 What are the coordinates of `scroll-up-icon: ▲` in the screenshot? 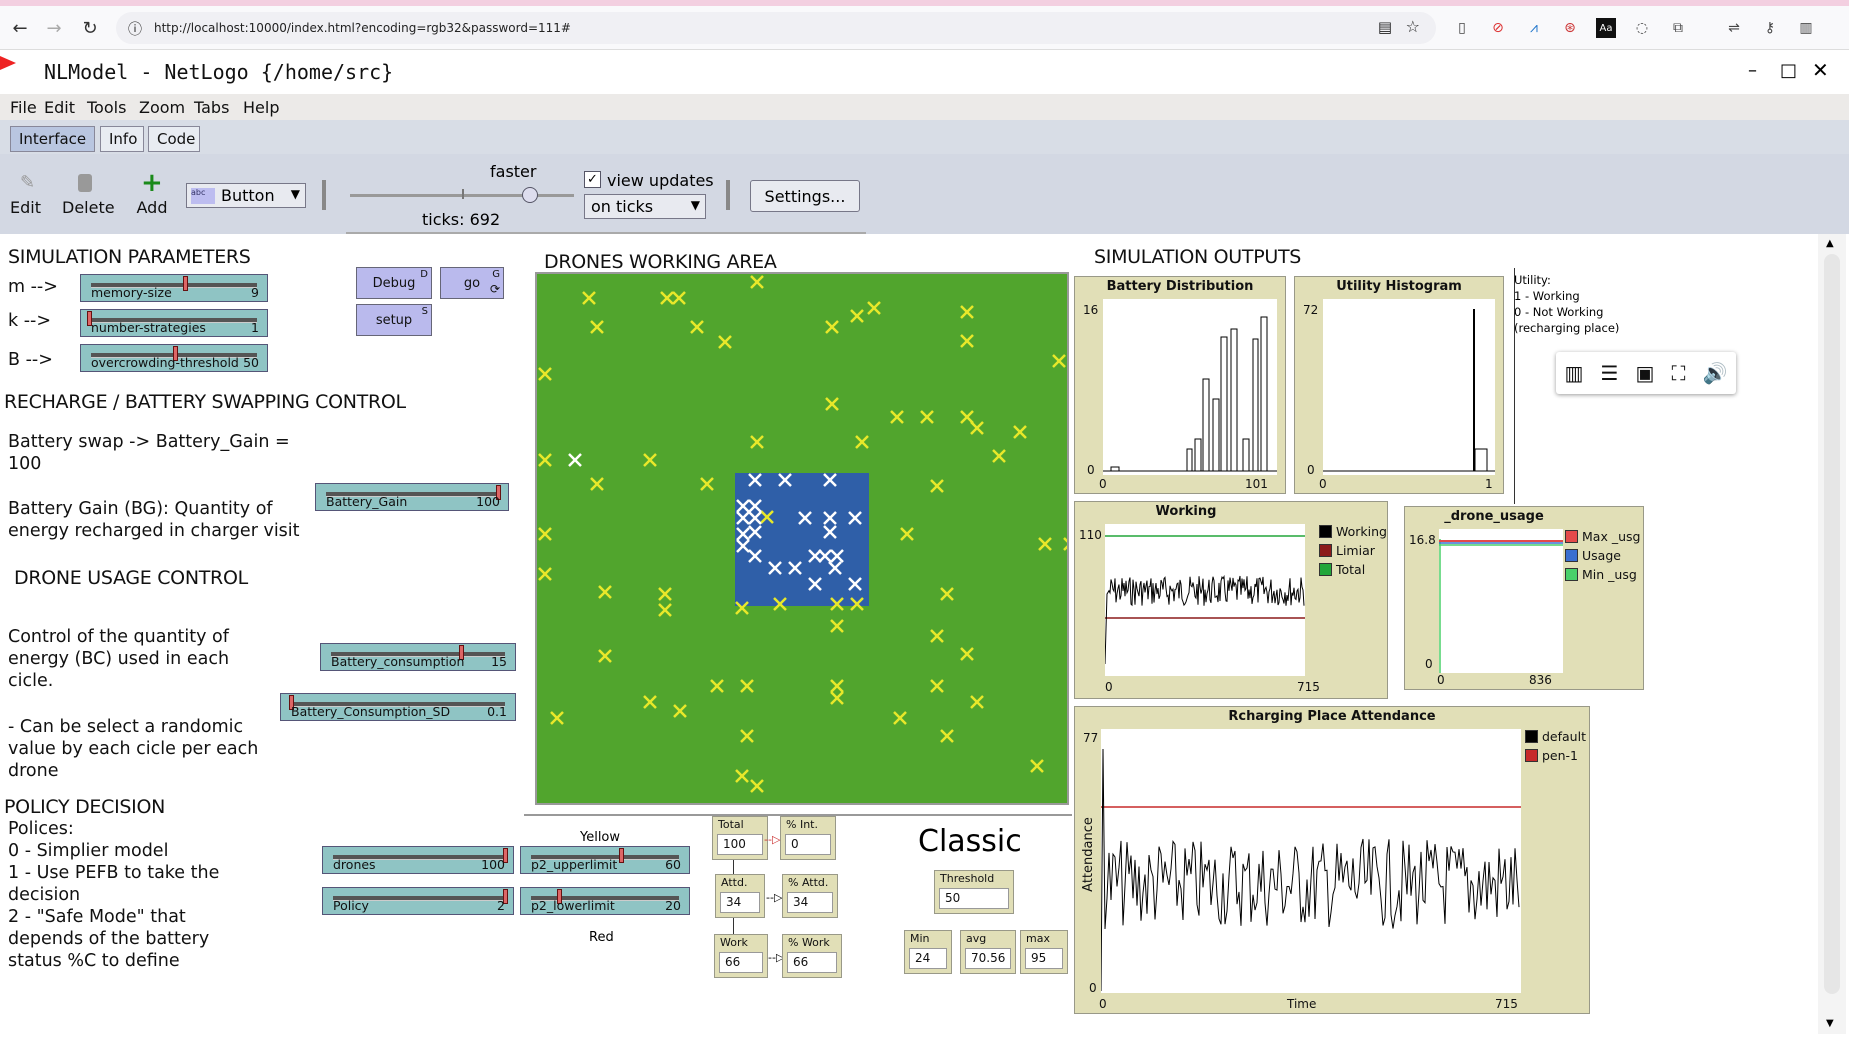 It's located at (1830, 243).